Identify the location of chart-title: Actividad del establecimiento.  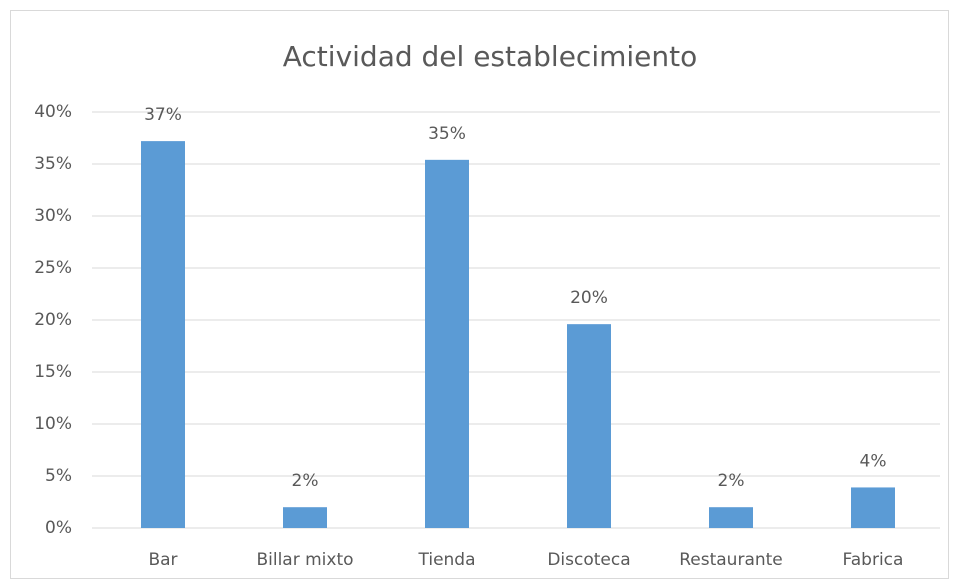
(490, 56).